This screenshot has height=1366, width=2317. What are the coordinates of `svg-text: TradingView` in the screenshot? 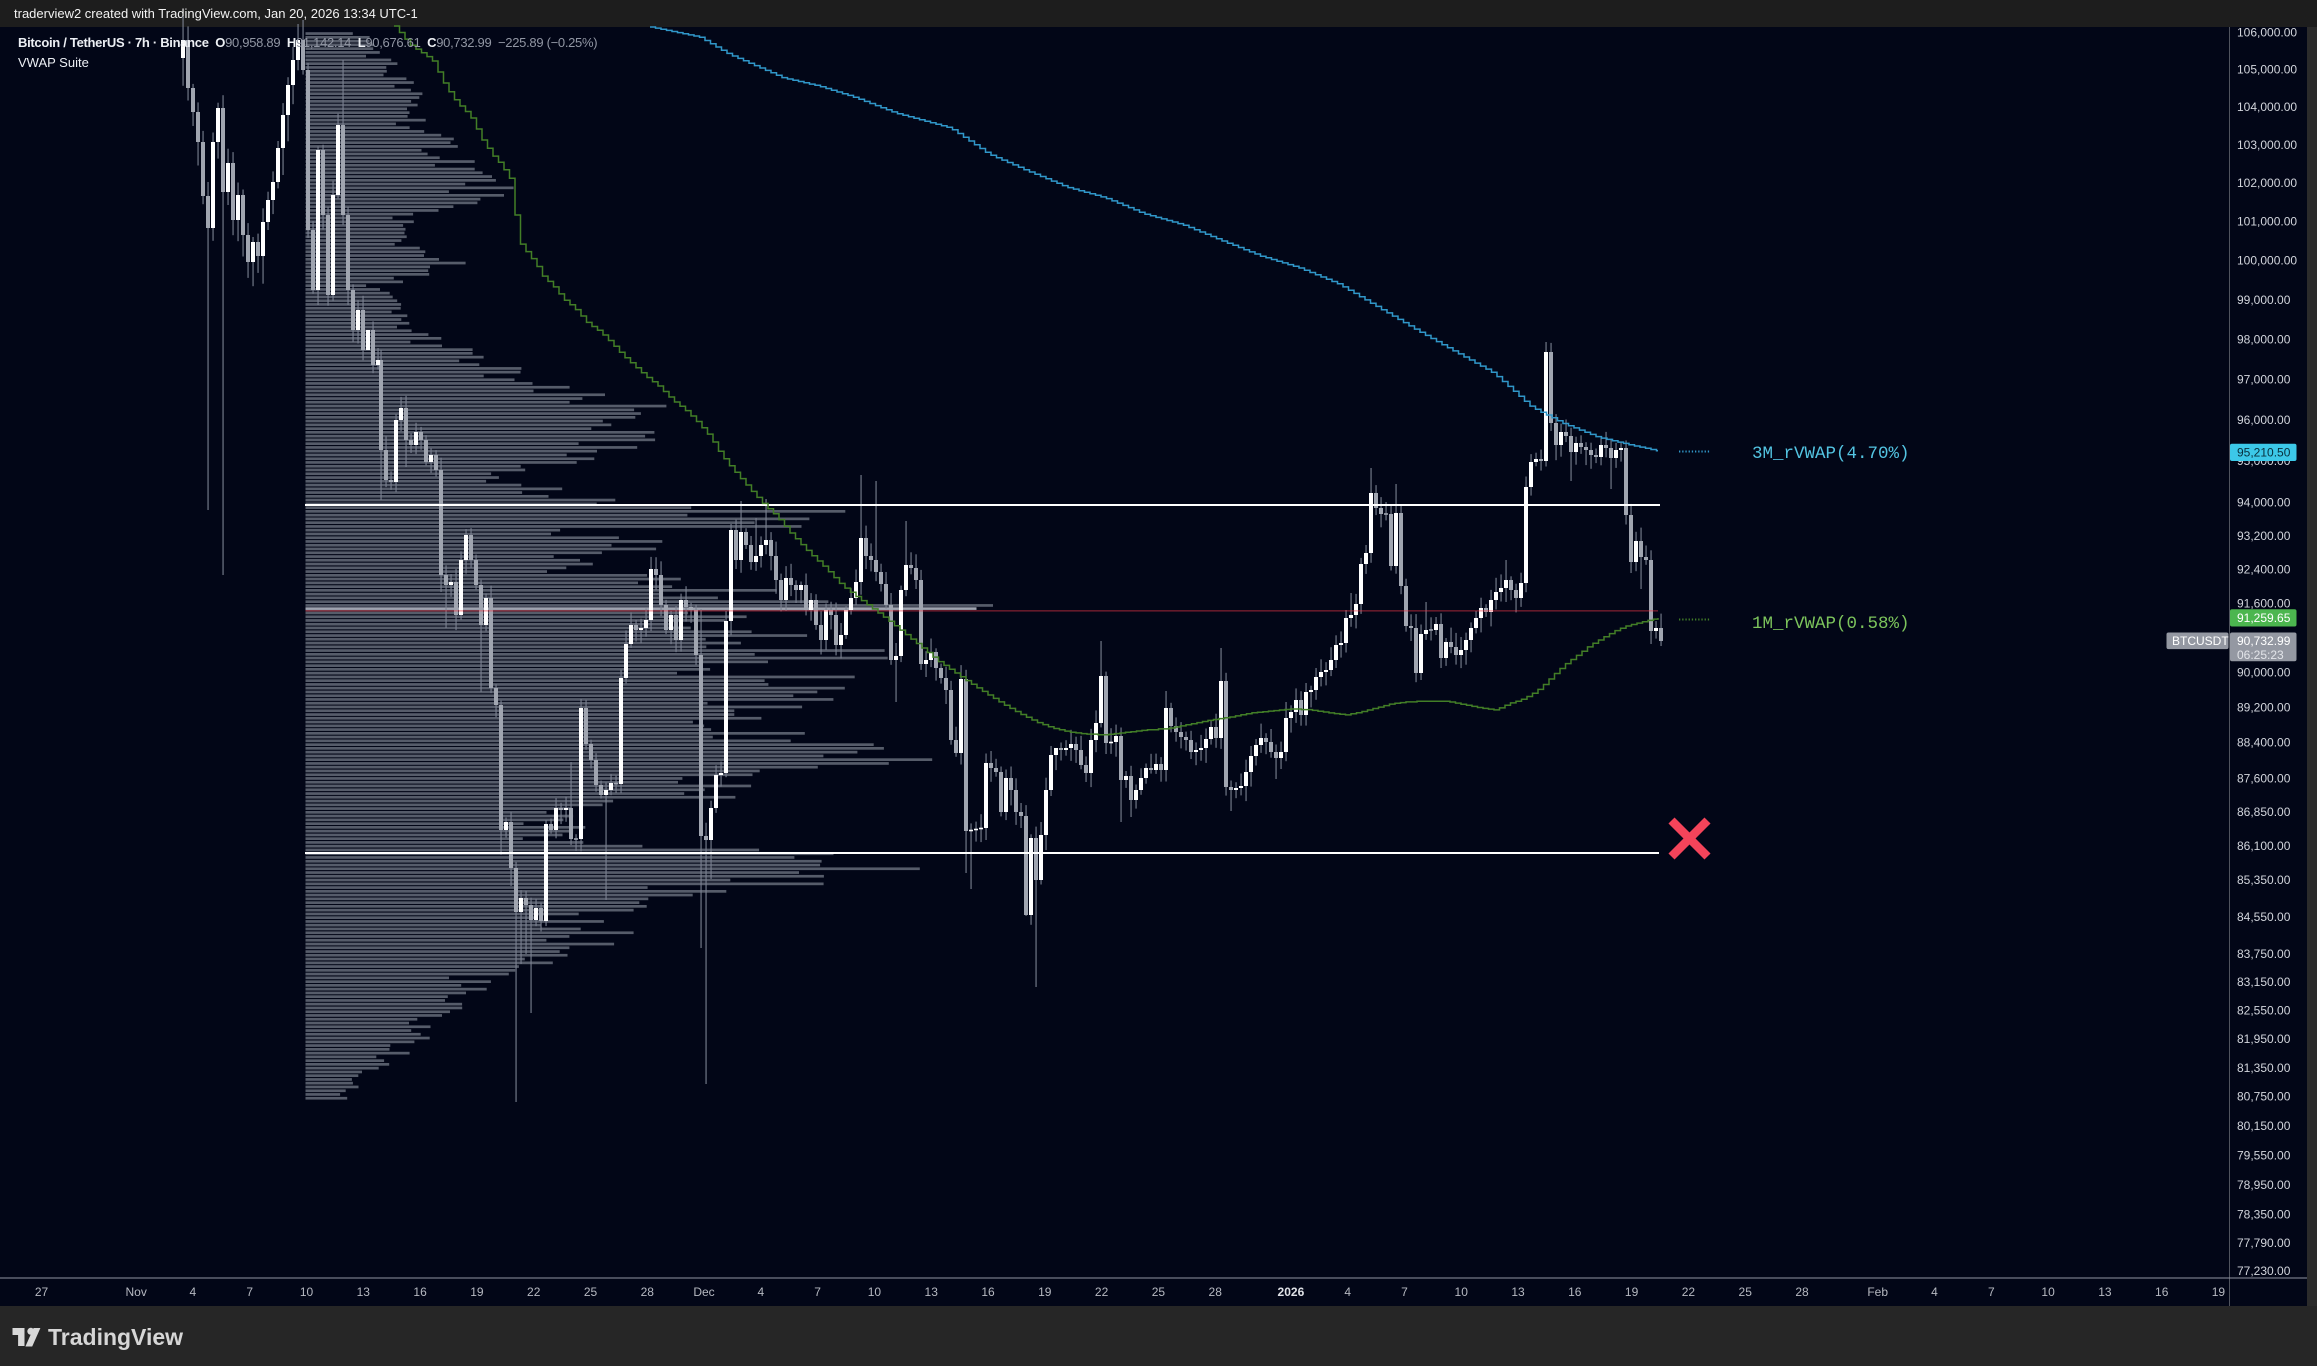 It's located at (115, 1337).